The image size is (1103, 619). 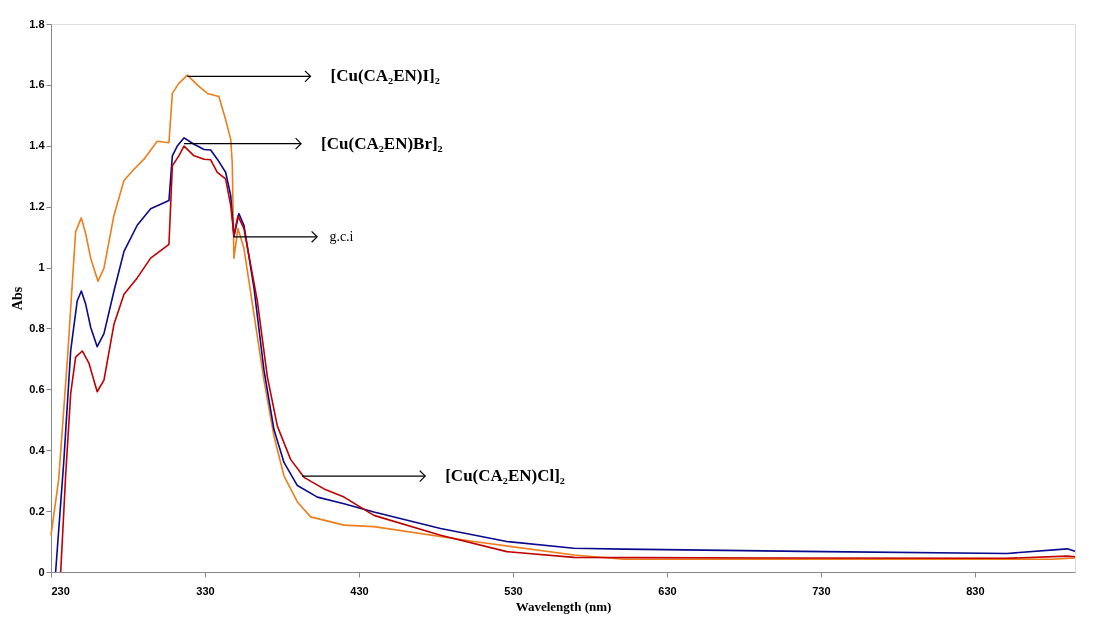 What do you see at coordinates (37, 23) in the screenshot?
I see `y-tick-label: 1.8` at bounding box center [37, 23].